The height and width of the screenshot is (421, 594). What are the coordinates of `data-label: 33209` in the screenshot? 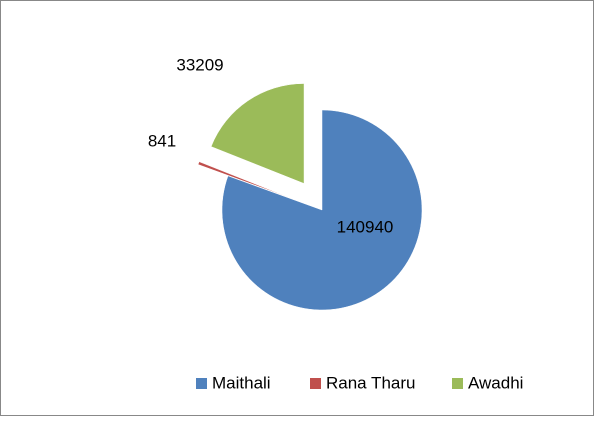 It's located at (199, 64).